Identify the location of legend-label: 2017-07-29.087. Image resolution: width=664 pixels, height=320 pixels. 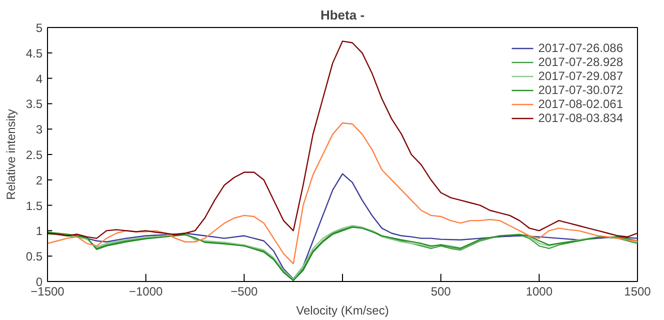
(580, 76).